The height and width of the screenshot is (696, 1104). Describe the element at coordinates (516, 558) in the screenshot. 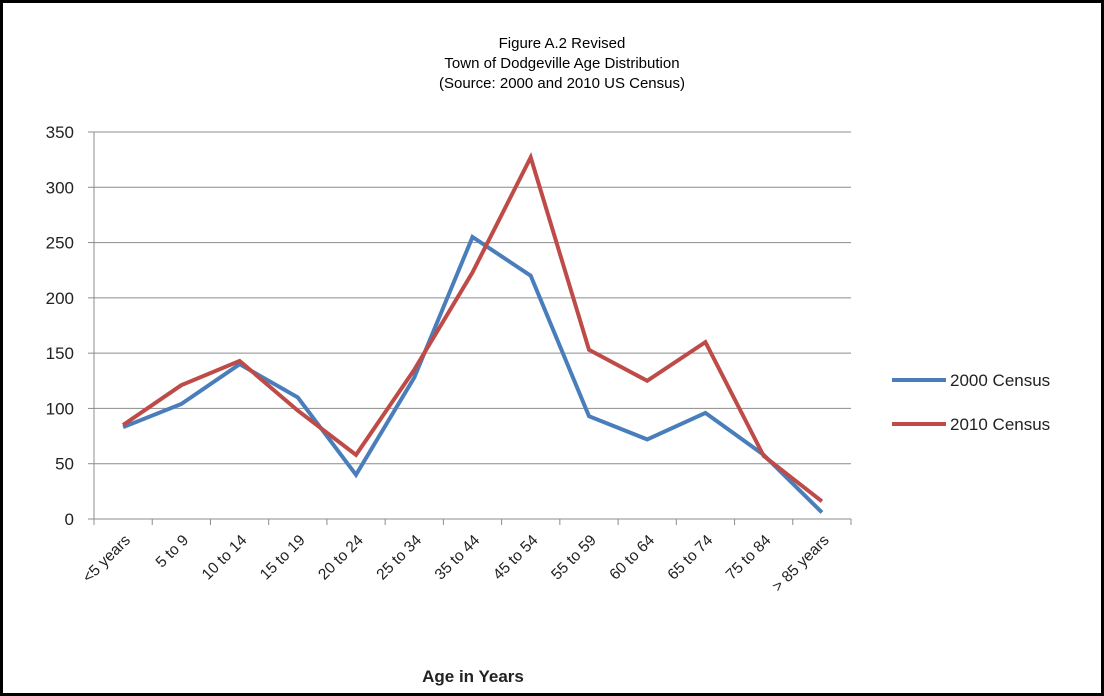

I see `x-tick-label: 45 to 54` at that location.